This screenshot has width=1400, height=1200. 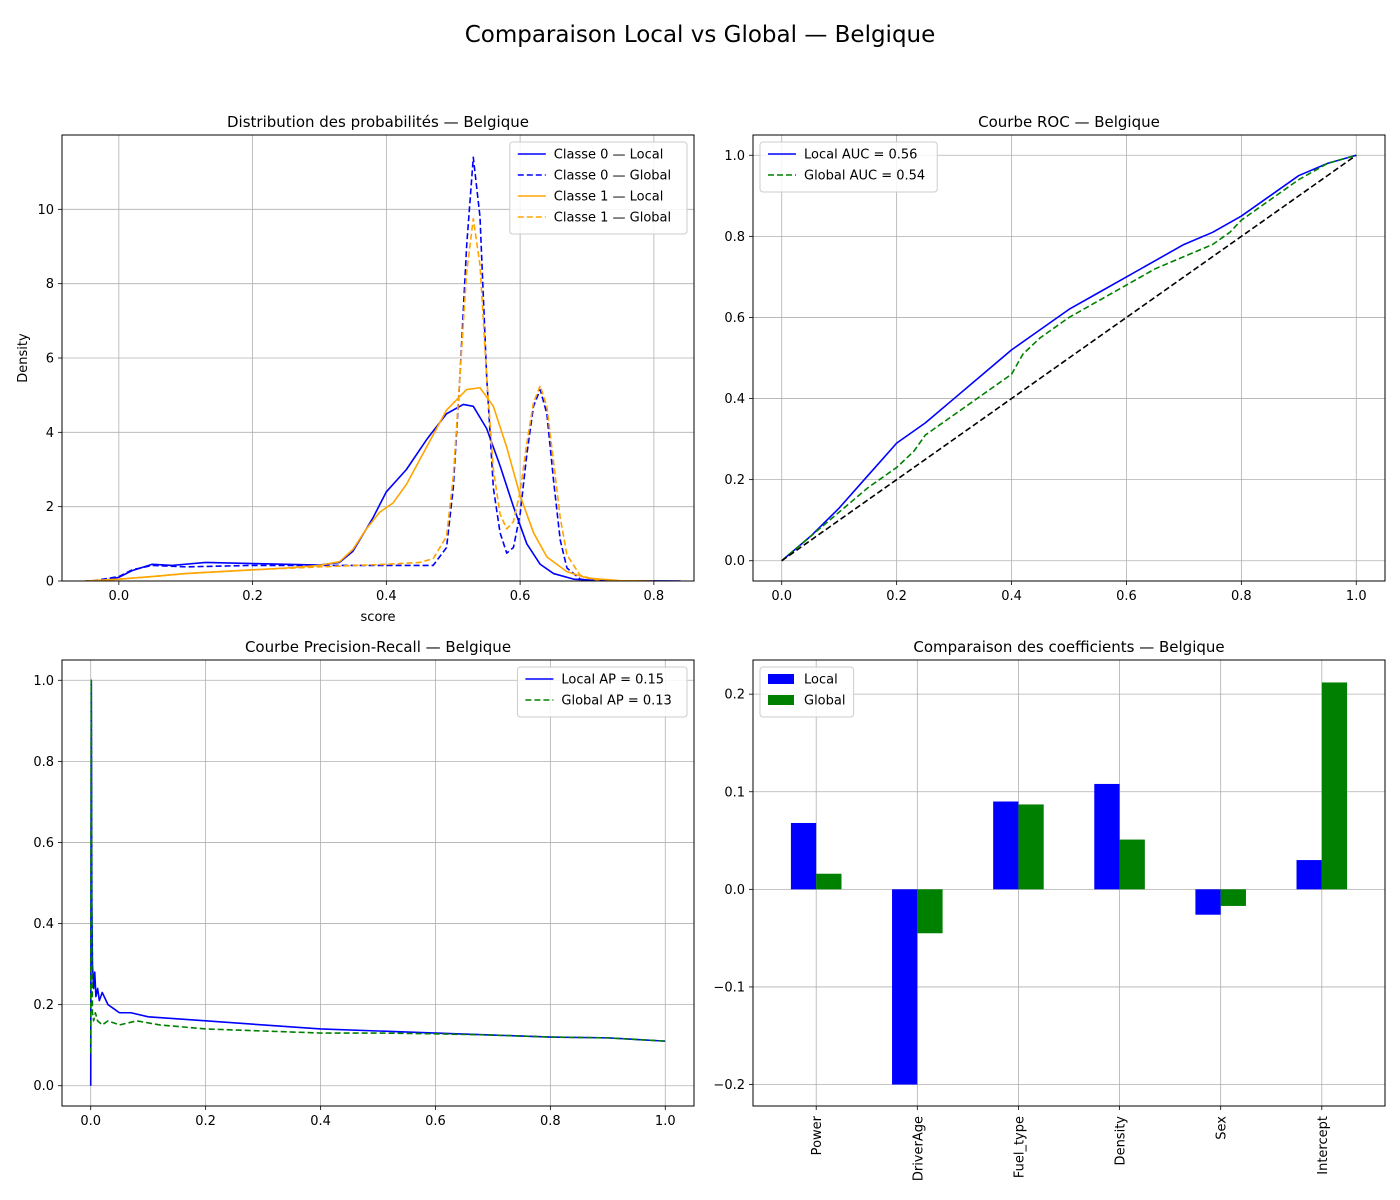 I want to click on y-tick-label: 0.1, so click(x=734, y=792).